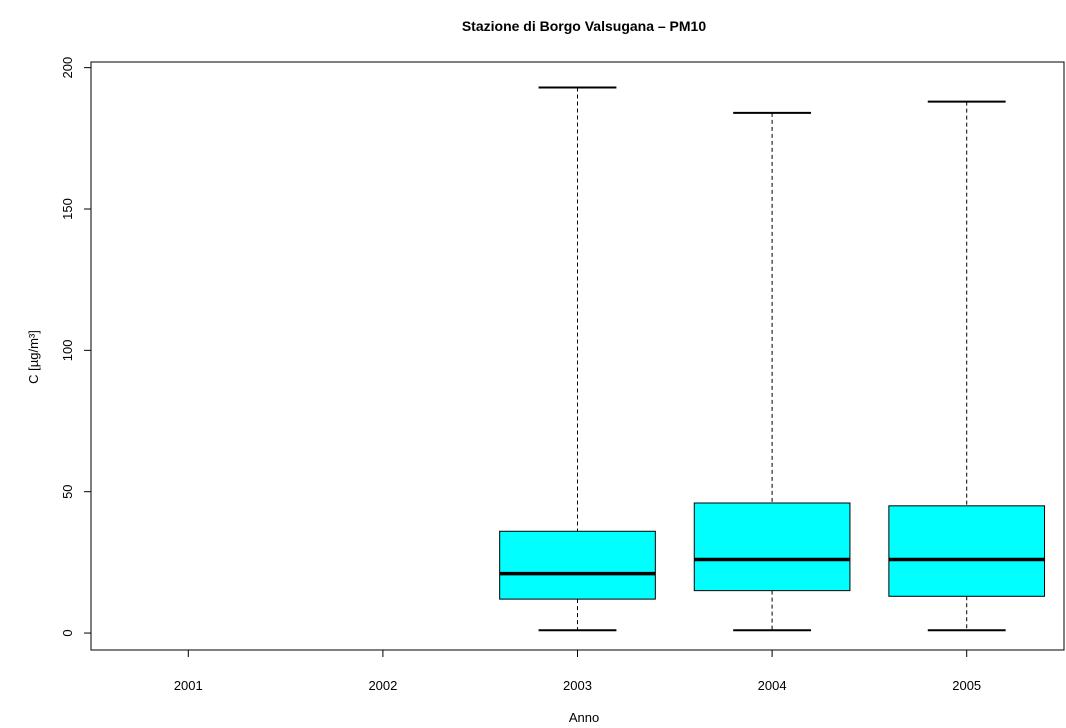  What do you see at coordinates (382, 685) in the screenshot?
I see `x-tick-label: 2002` at bounding box center [382, 685].